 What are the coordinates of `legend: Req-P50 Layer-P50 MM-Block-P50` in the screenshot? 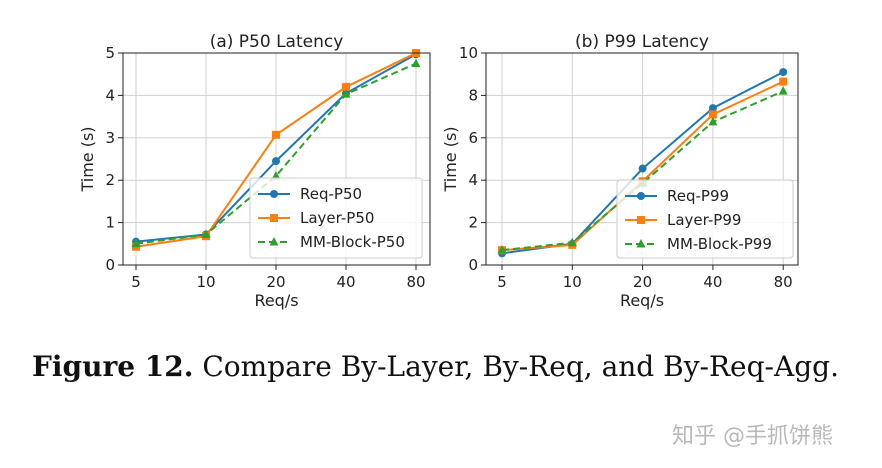 It's located at (336, 218).